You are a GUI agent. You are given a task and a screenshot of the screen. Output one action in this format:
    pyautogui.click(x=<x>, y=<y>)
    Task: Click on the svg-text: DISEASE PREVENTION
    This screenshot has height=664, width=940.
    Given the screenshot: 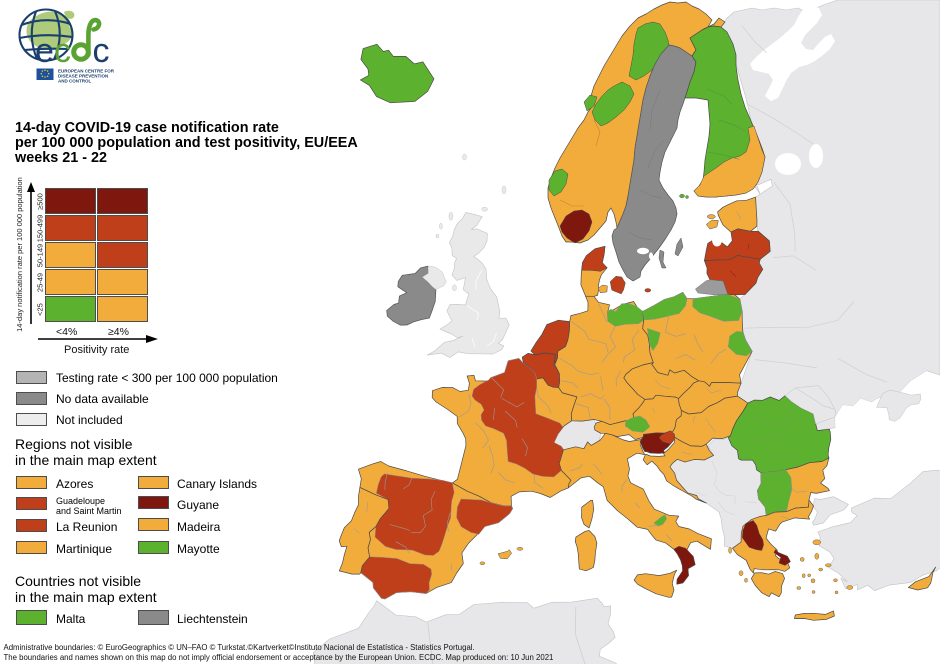 What is the action you would take?
    pyautogui.click(x=83, y=76)
    